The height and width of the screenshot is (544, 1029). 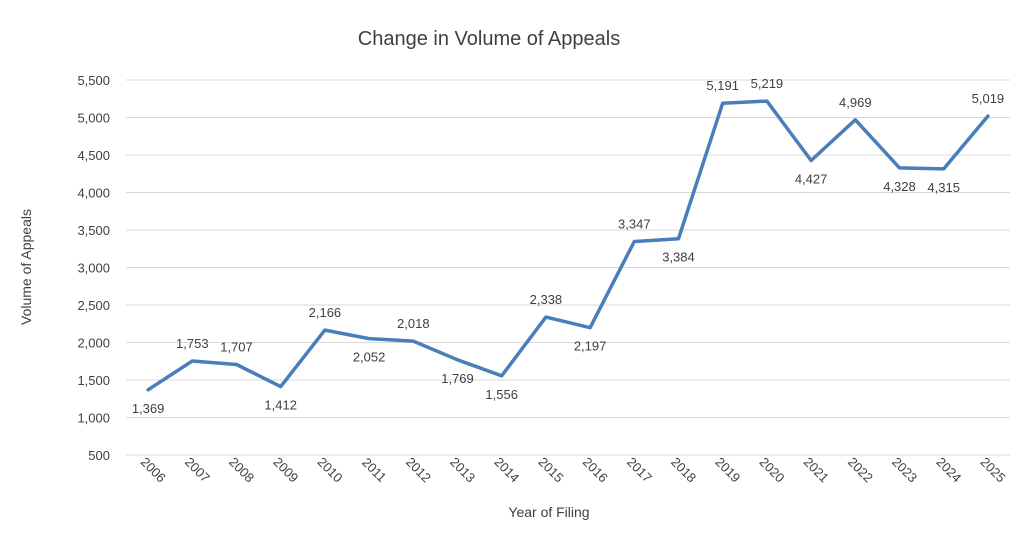 I want to click on data-label: 4,969, so click(x=855, y=102).